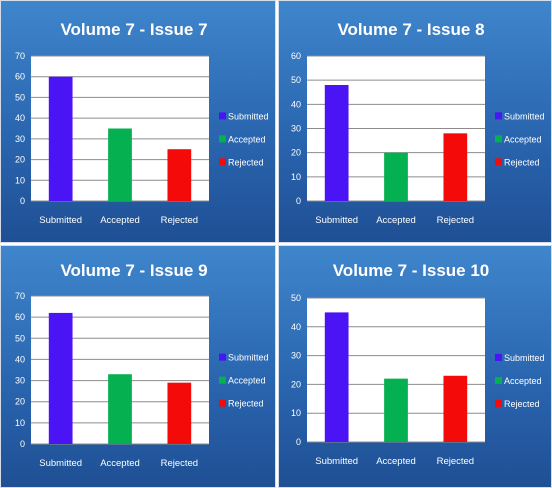  Describe the element at coordinates (411, 270) in the screenshot. I see `chart-title: Volume 7 - Issue 10` at that location.